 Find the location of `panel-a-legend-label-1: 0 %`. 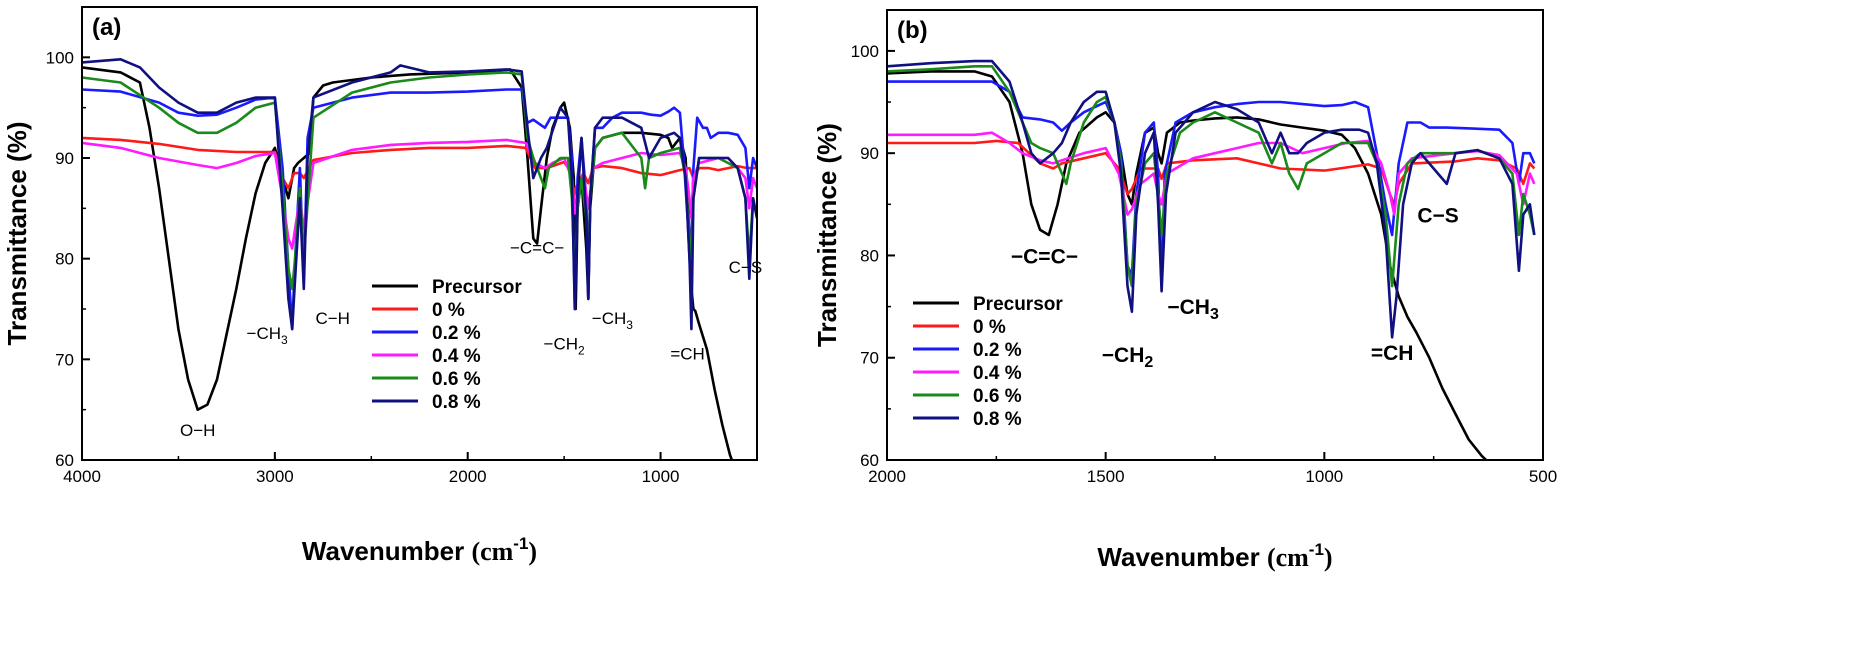

panel-a-legend-label-1: 0 % is located at coordinates (448, 310).